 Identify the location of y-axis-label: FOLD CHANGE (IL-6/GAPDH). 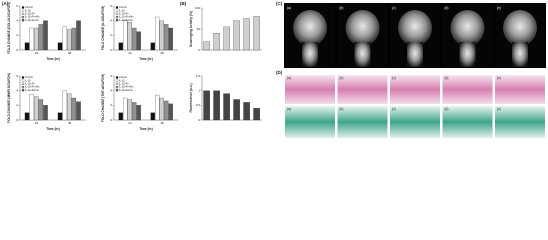
(103, 28).